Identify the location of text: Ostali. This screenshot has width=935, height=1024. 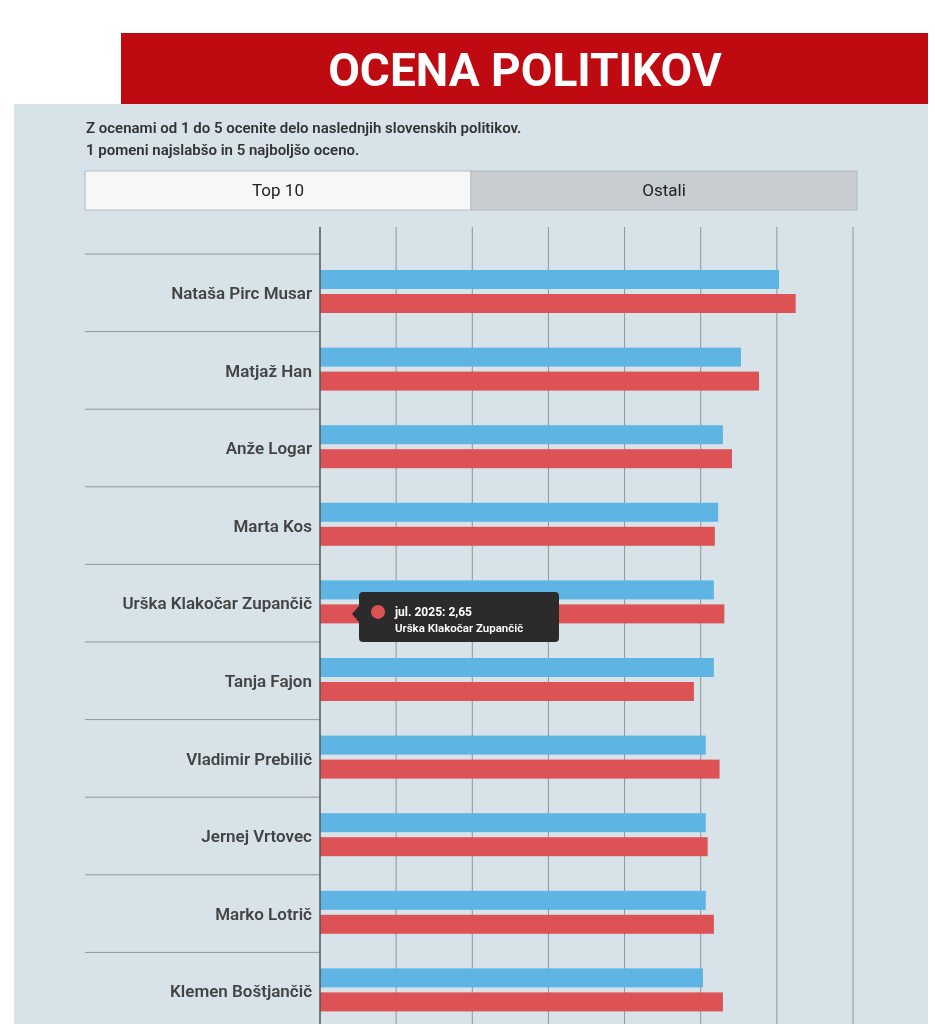
(664, 190).